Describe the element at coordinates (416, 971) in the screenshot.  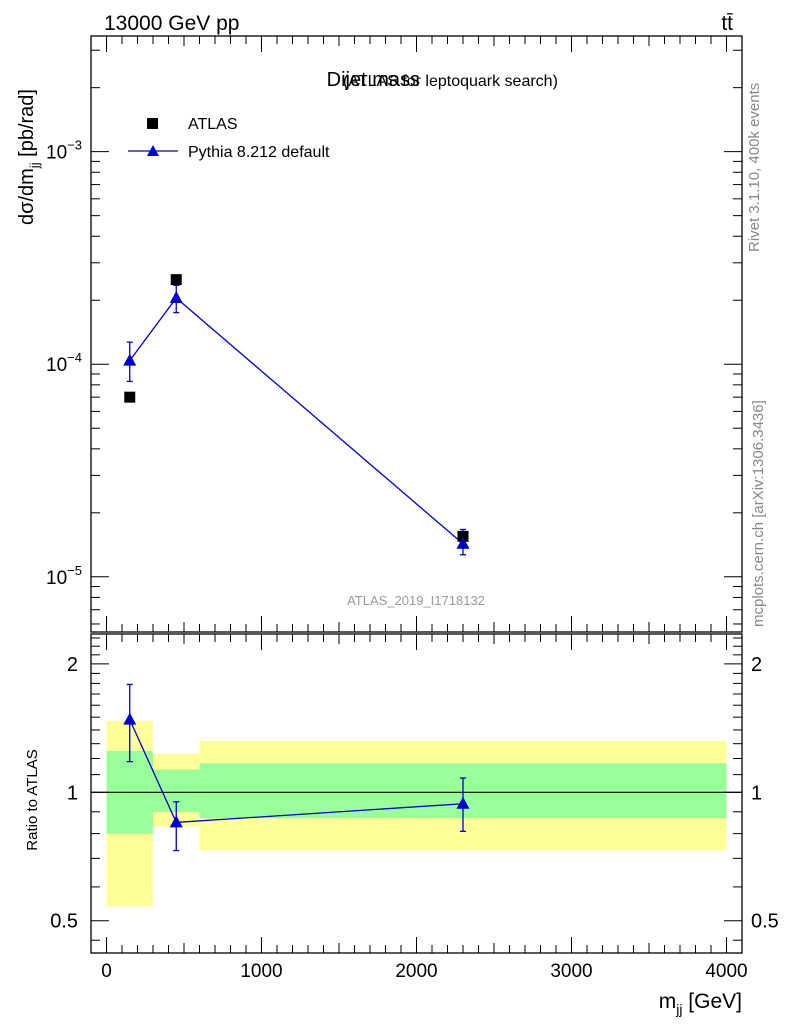
I see `x-tick-label: 2000` at that location.